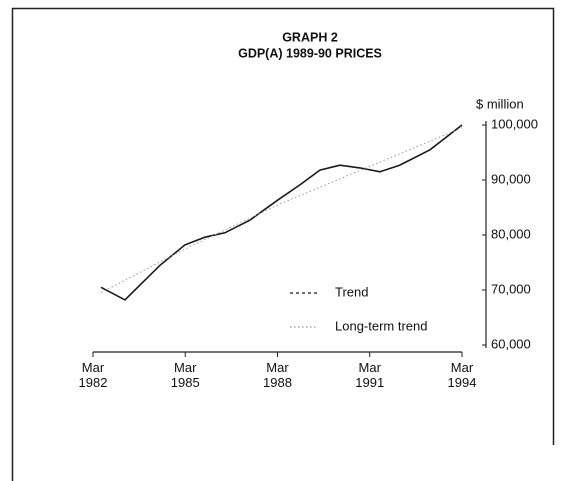 The height and width of the screenshot is (481, 563). Describe the element at coordinates (511, 233) in the screenshot. I see `y-tick-label: 80,000` at that location.